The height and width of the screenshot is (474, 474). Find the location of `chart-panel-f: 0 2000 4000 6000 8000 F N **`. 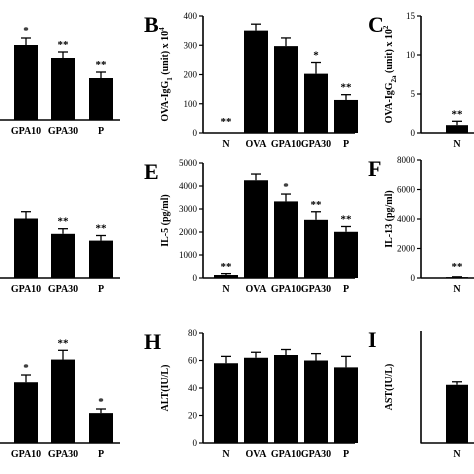

chart-panel-f: 0 2000 4000 6000 8000 F N ** is located at coordinates (421, 225).